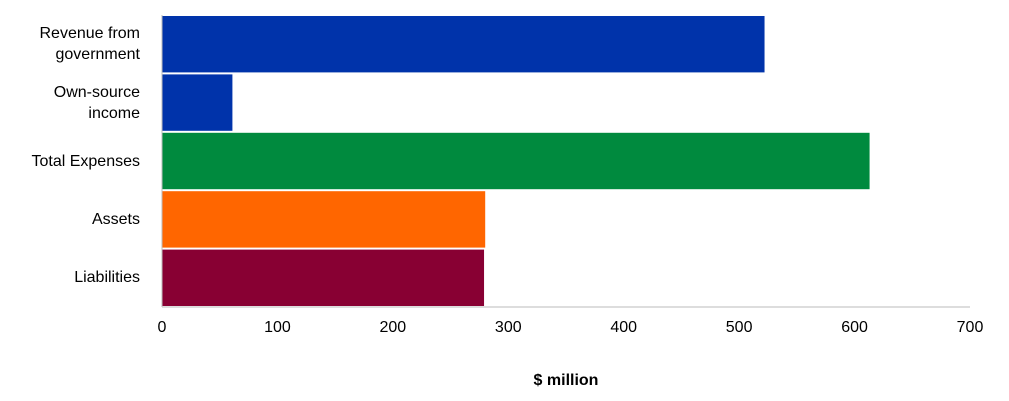 The height and width of the screenshot is (401, 1009). I want to click on x-axis-label: $ million, so click(566, 380).